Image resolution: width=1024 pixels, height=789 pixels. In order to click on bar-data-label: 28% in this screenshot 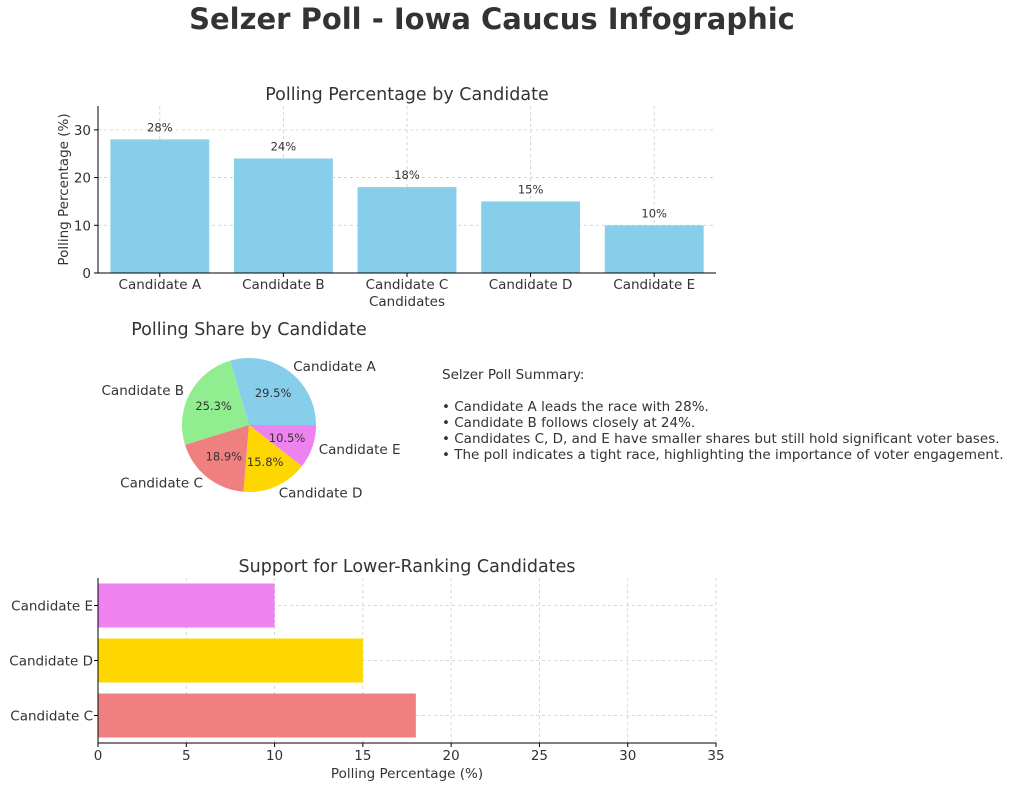, I will do `click(160, 127)`.